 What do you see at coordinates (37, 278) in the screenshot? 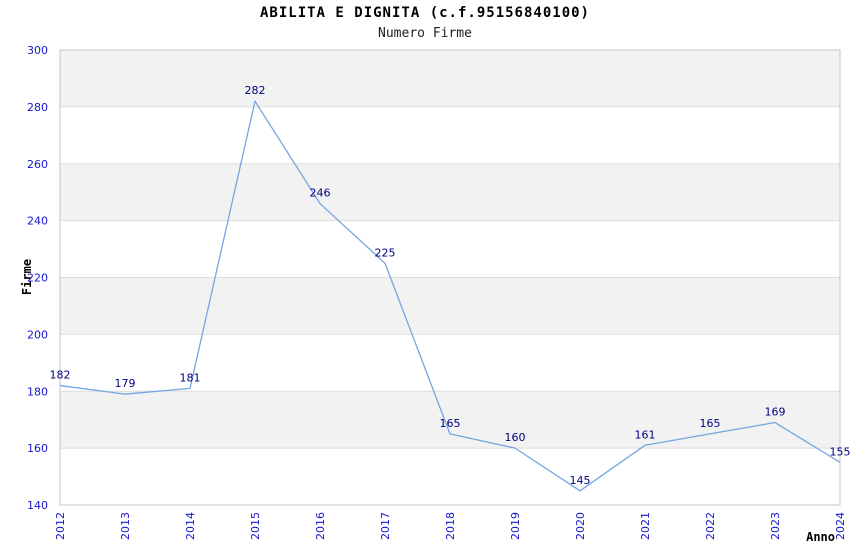
I see `y-tick-label: 220` at bounding box center [37, 278].